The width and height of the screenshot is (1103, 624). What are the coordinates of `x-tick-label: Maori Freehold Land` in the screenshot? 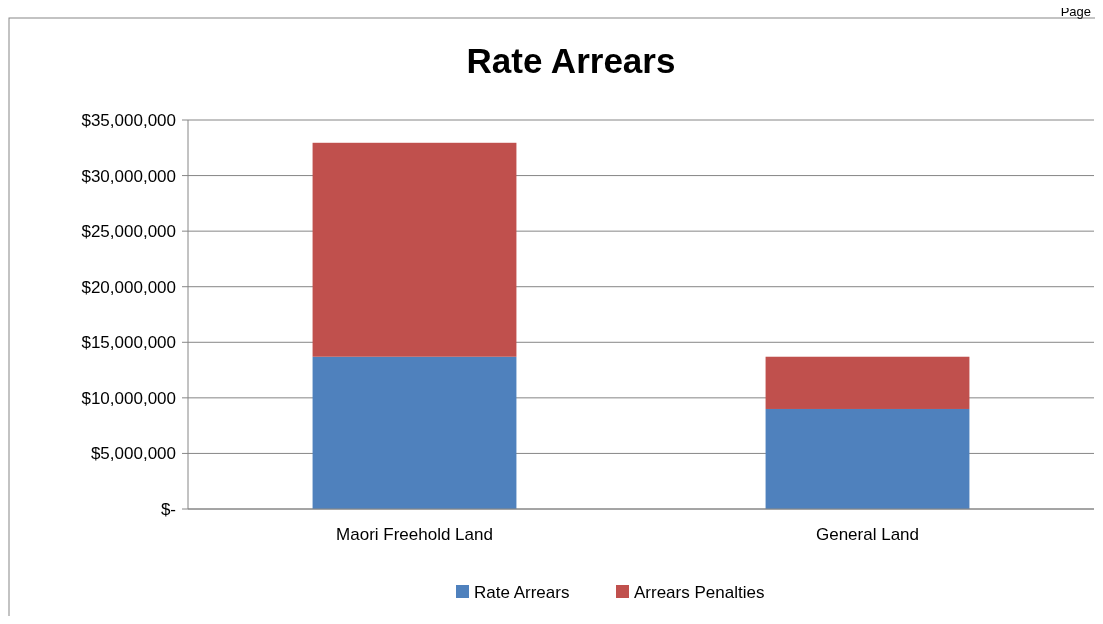 It's located at (414, 534).